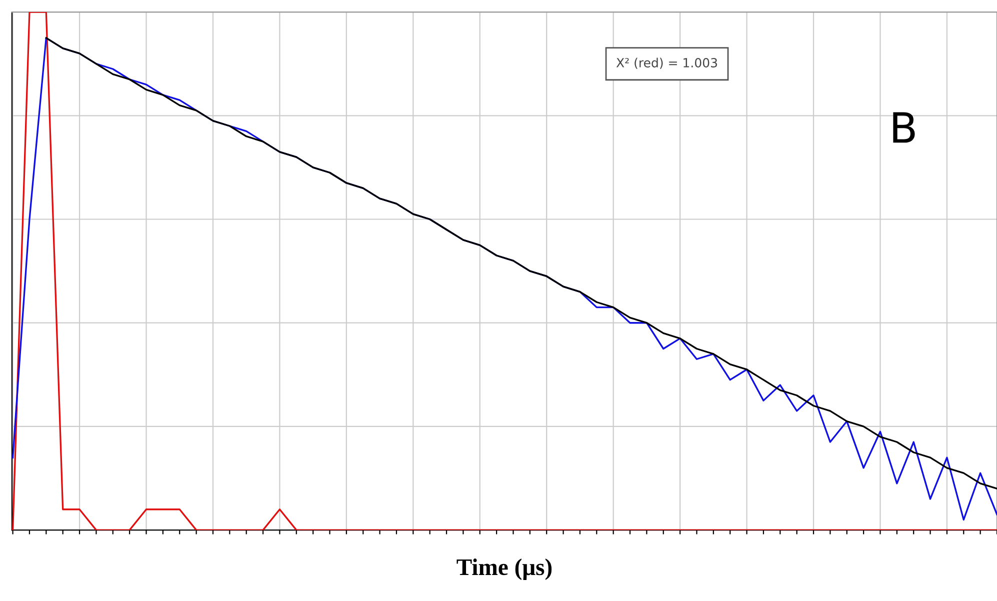  I want to click on x-axis-title: Time (μs), so click(504, 569).